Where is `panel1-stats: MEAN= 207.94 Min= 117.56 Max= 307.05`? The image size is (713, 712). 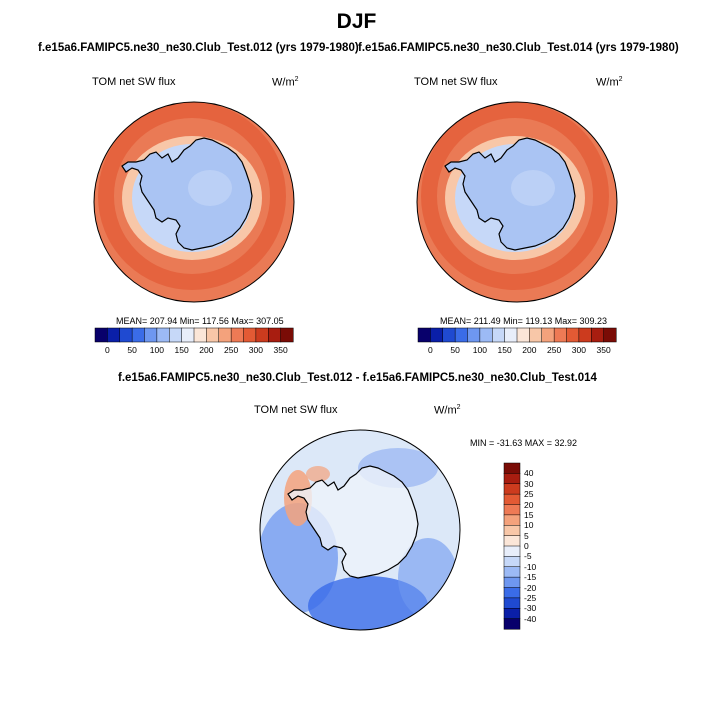
panel1-stats: MEAN= 207.94 Min= 117.56 Max= 307.05 is located at coordinates (200, 321).